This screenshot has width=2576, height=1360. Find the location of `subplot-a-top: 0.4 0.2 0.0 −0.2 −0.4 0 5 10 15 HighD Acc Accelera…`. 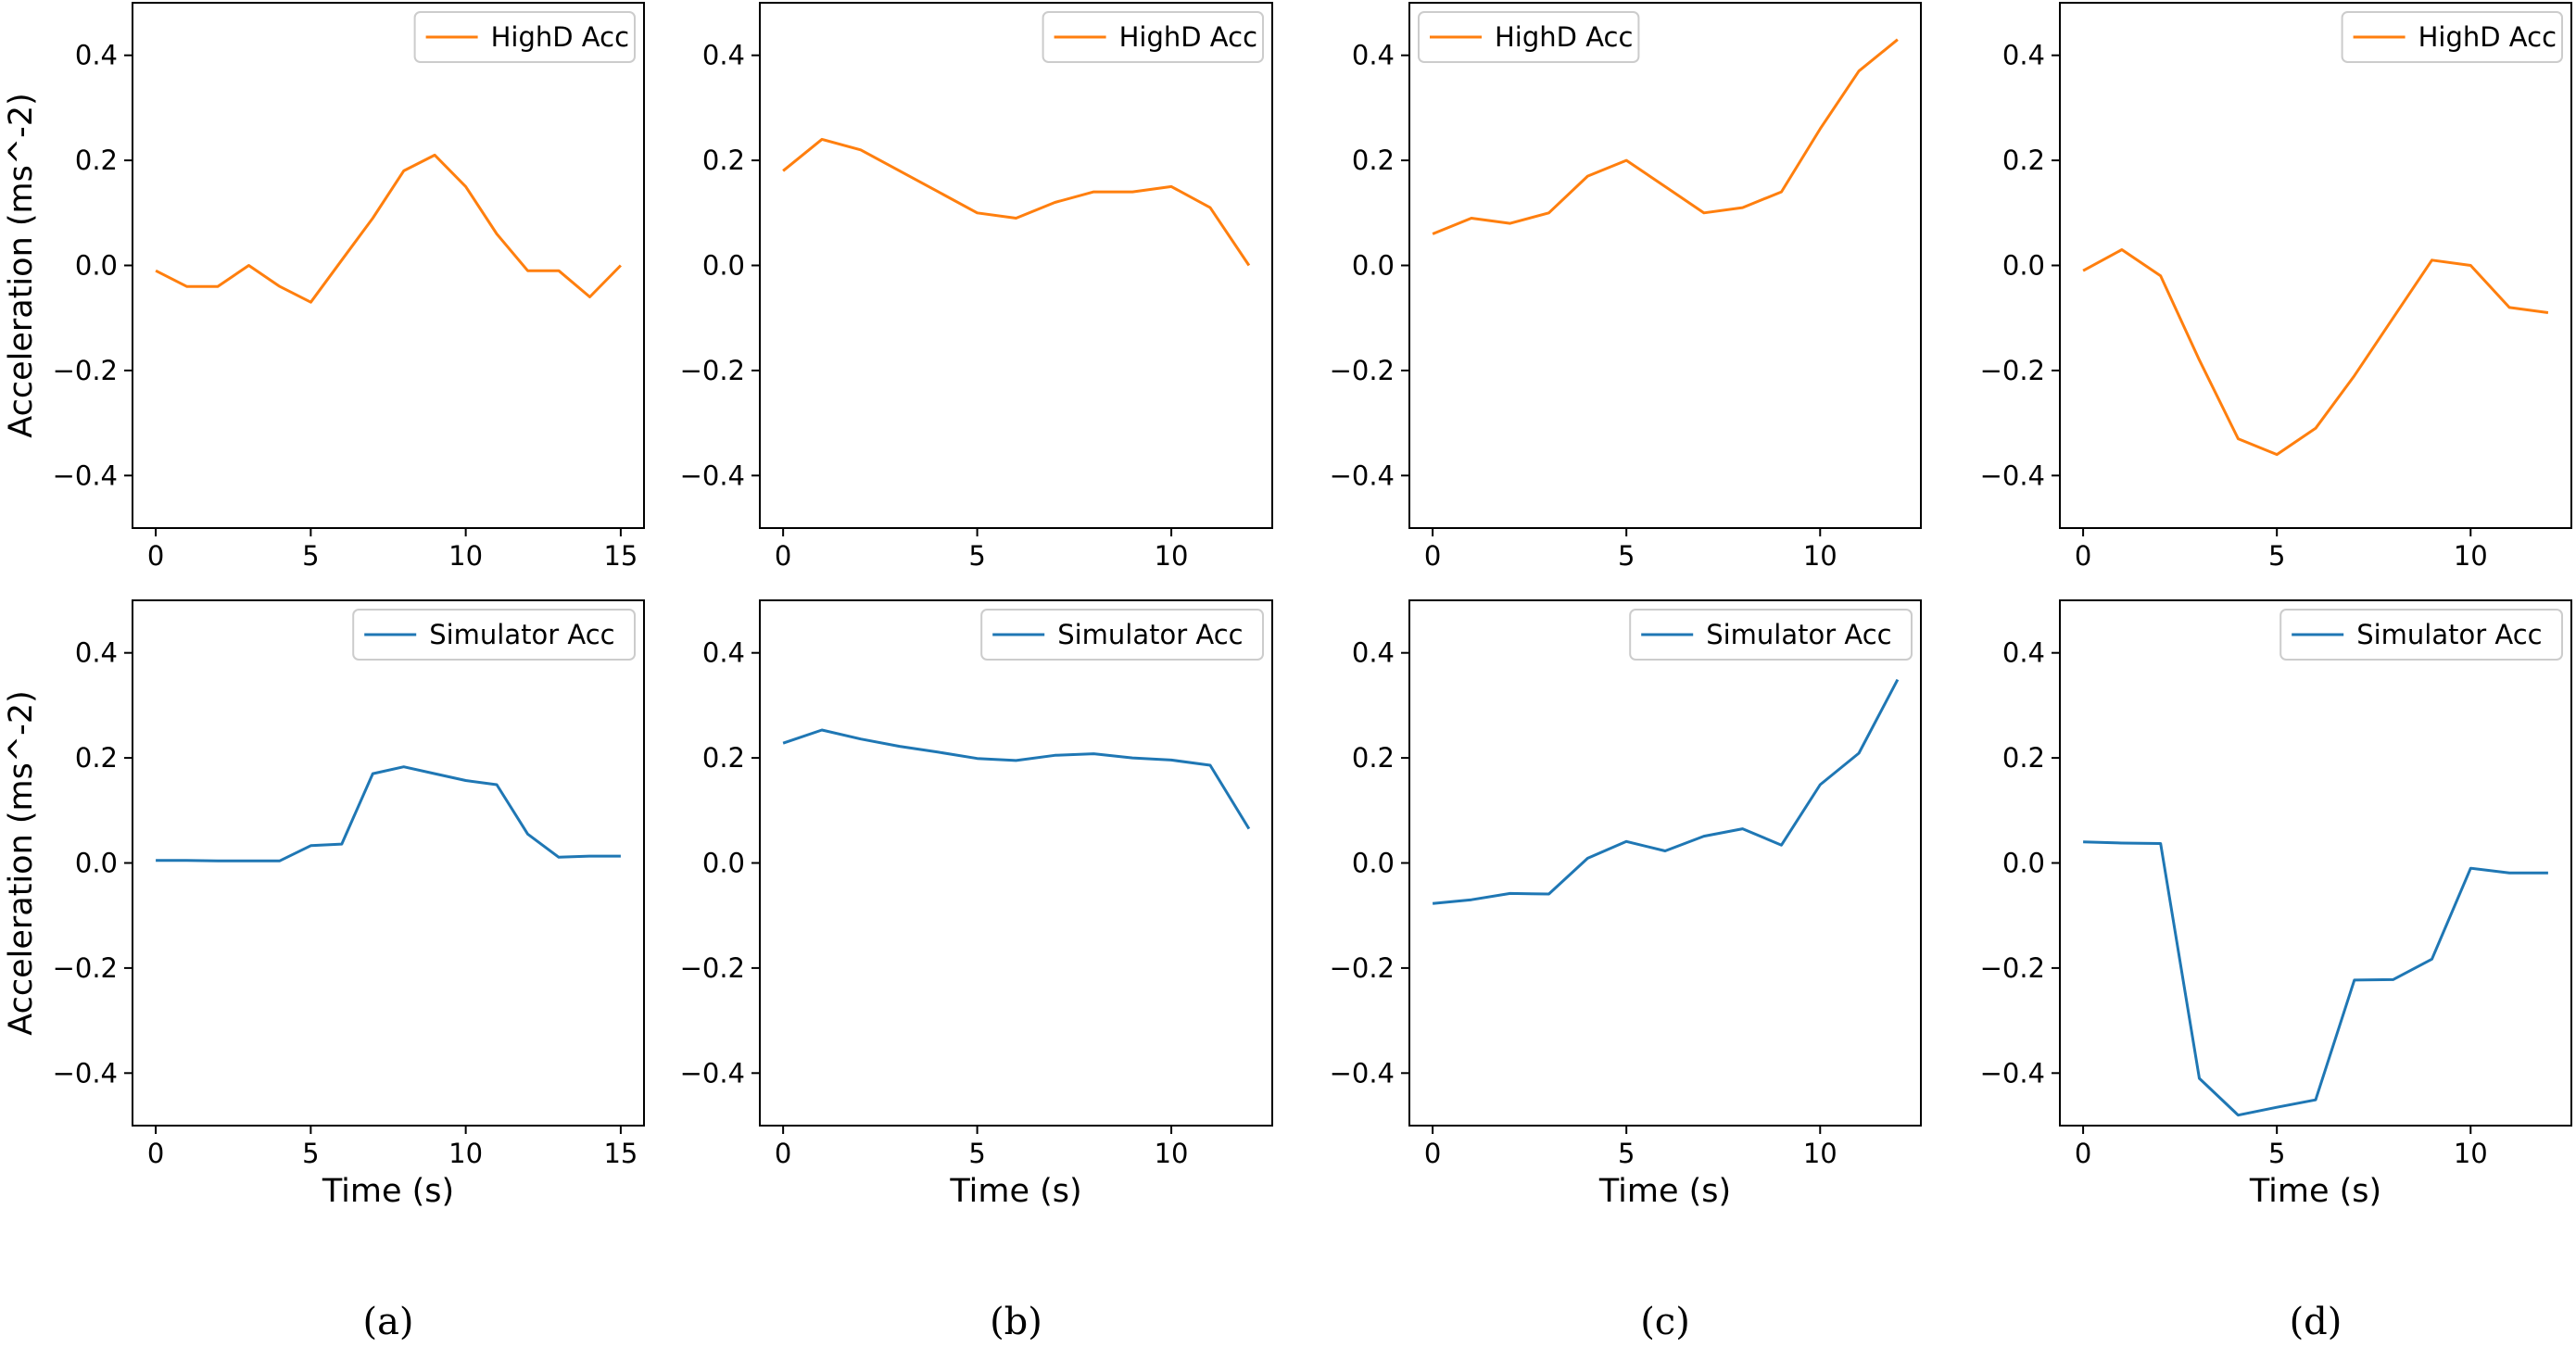

subplot-a-top: 0.4 0.2 0.0 −0.2 −0.4 0 5 10 15 HighD Acc Accelera… is located at coordinates (324, 287).